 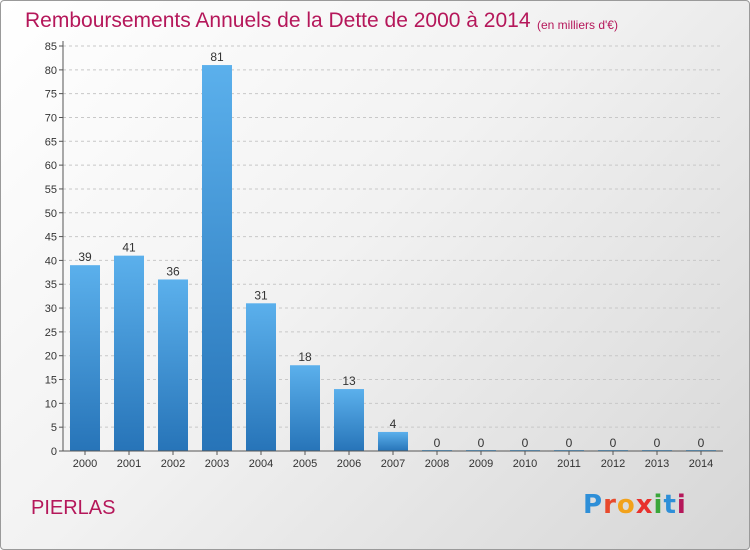 What do you see at coordinates (51, 381) in the screenshot?
I see `y-tick-label: 15` at bounding box center [51, 381].